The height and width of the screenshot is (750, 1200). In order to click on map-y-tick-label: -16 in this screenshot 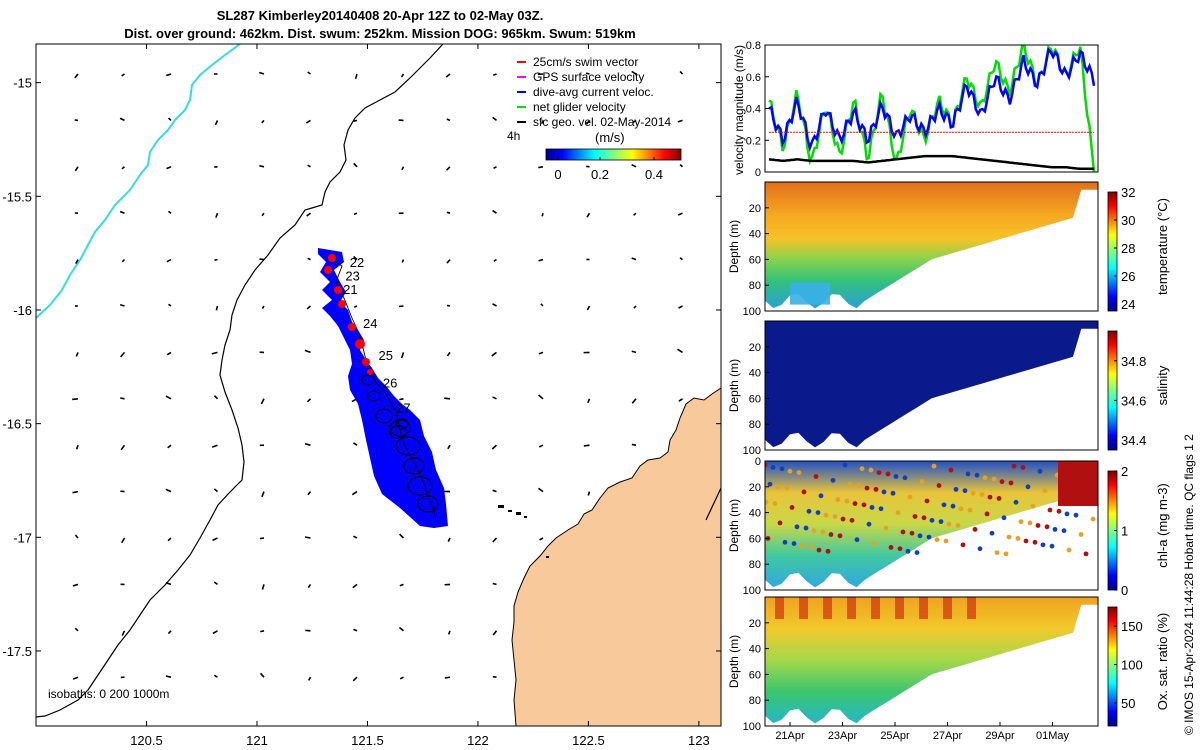, I will do `click(22, 310)`.